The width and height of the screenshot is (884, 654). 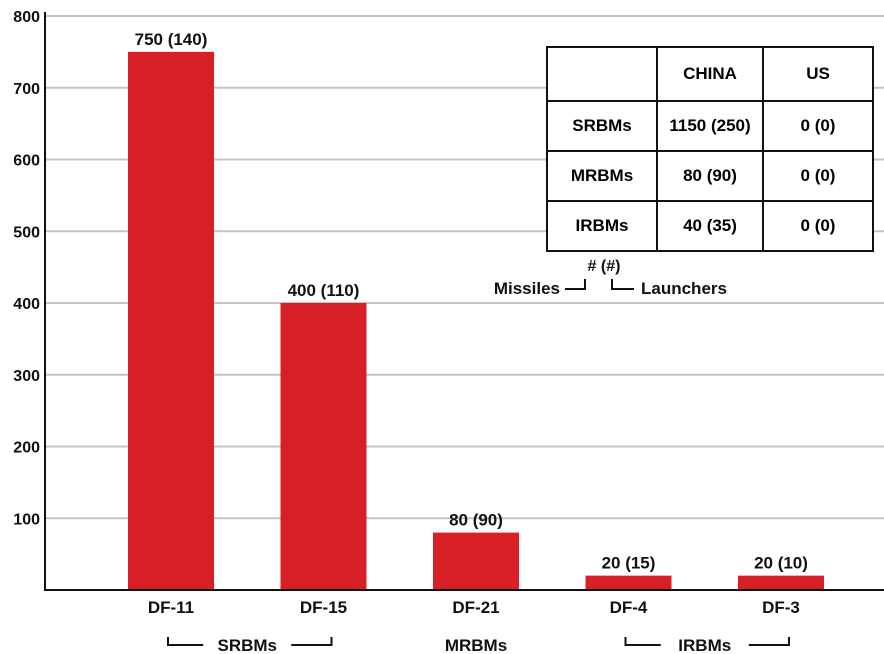 I want to click on y-tick-label: 600, so click(x=26, y=161).